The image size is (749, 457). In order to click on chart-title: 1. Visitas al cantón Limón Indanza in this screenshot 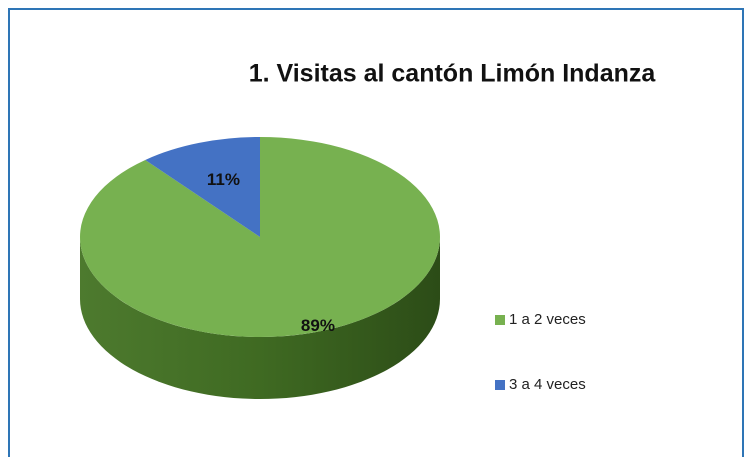, I will do `click(453, 74)`.